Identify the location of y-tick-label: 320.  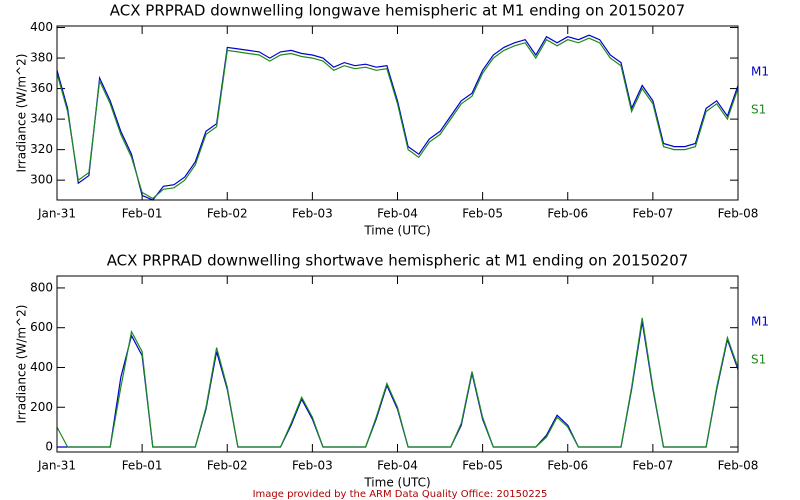
(41, 149).